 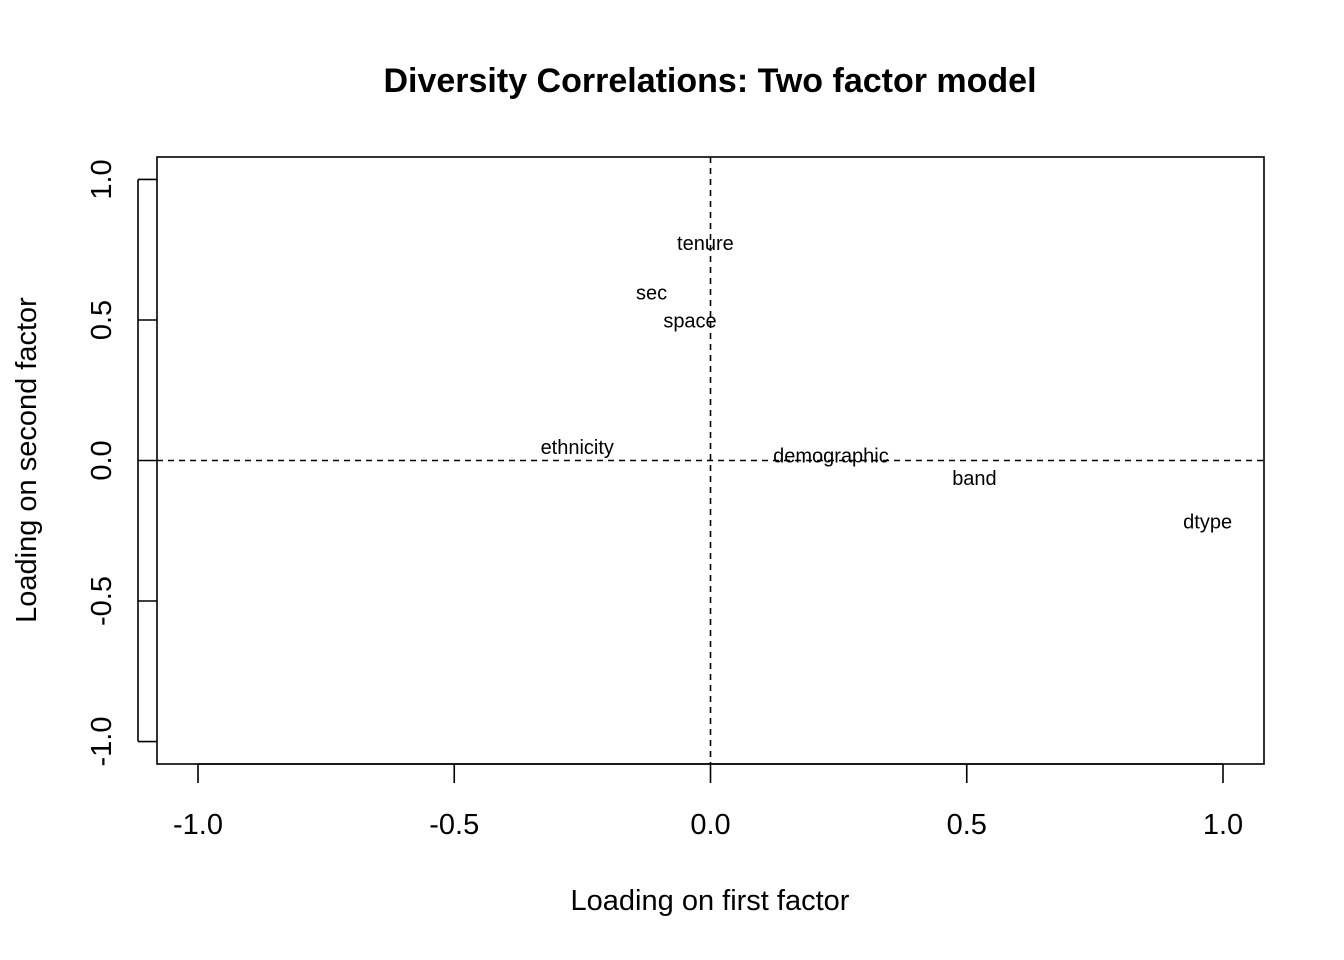 I want to click on x-tick-label: 0.0, so click(x=710, y=825).